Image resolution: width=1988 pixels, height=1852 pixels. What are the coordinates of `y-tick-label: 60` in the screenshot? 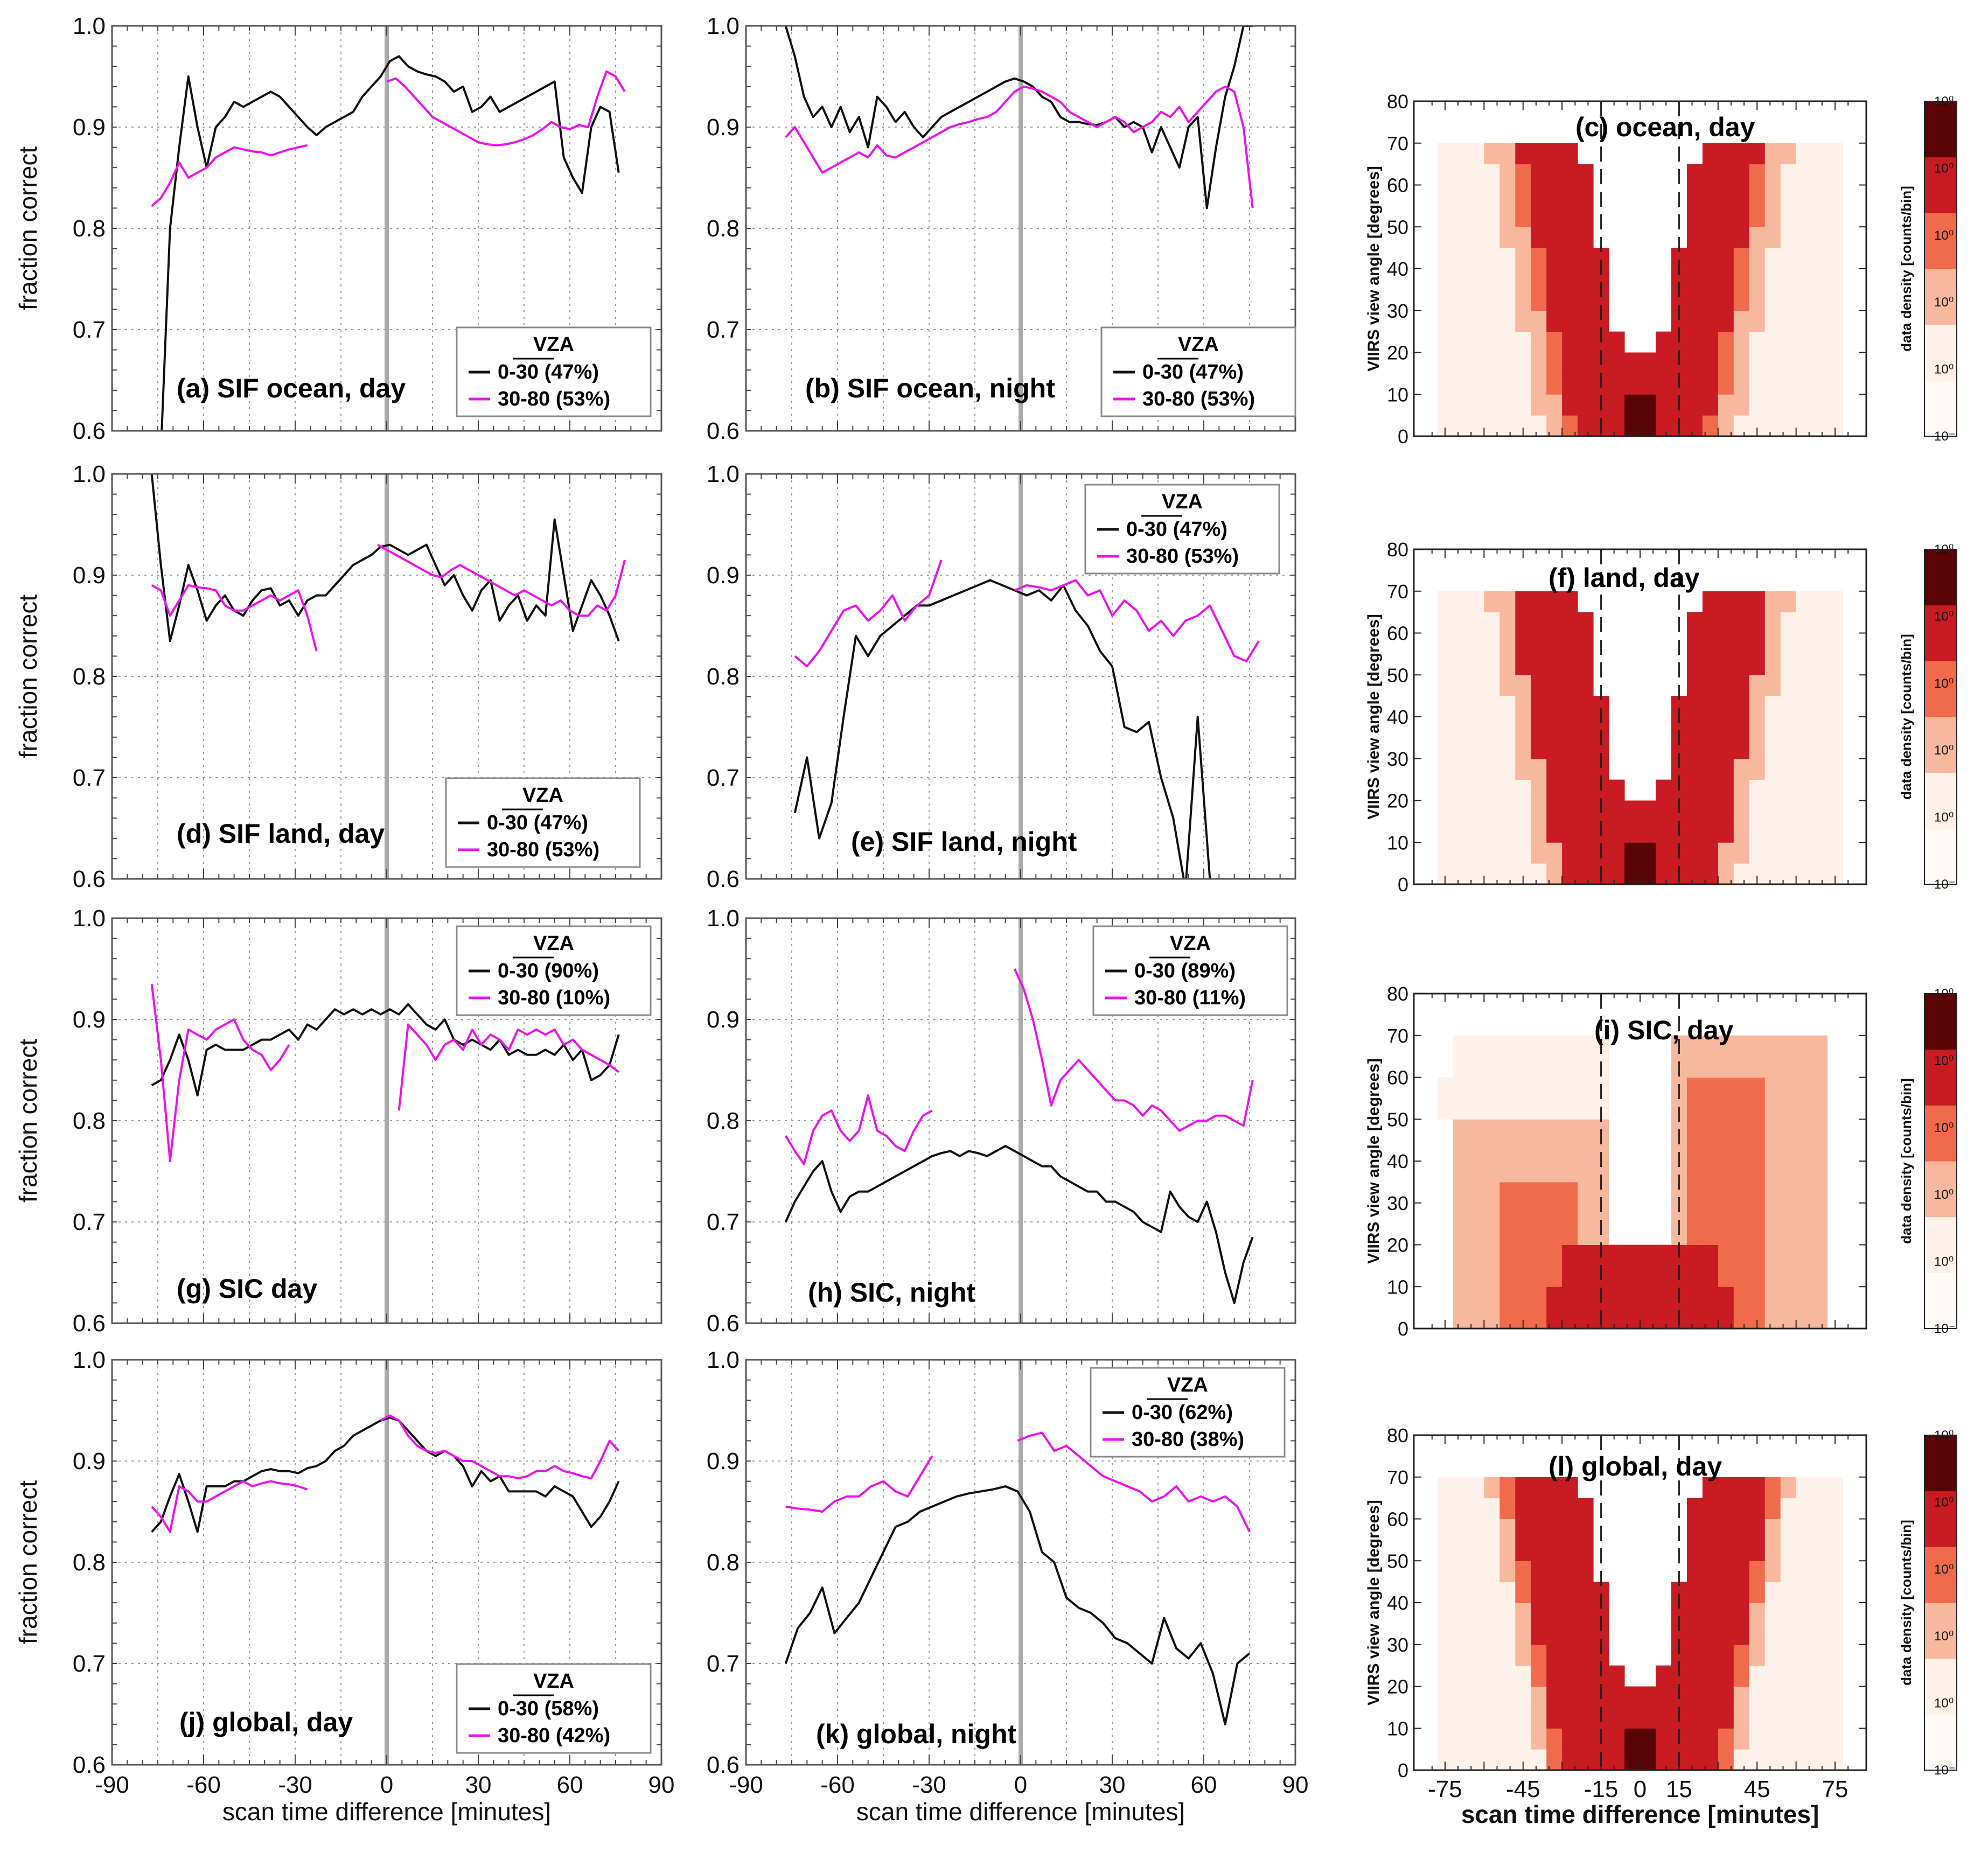 It's located at (1397, 1078).